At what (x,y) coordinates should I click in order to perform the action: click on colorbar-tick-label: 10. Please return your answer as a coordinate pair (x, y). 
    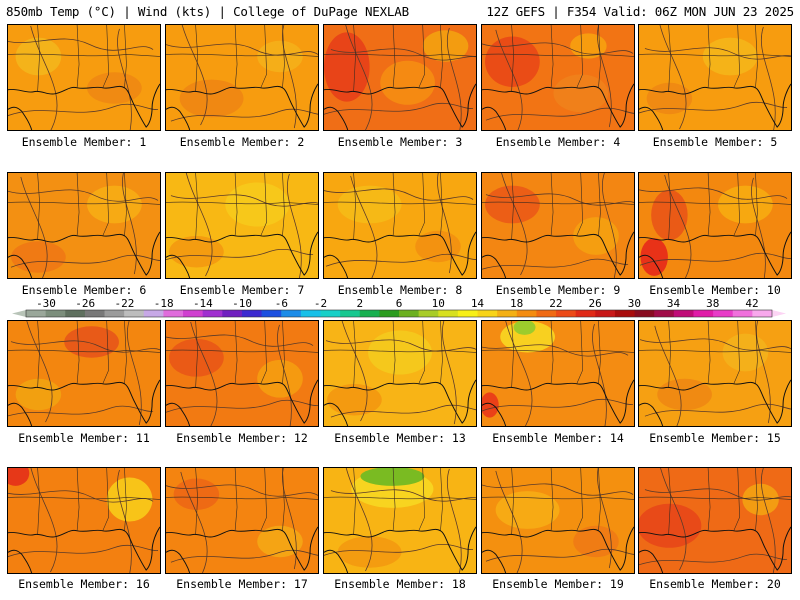
    Looking at the image, I should click on (438, 304).